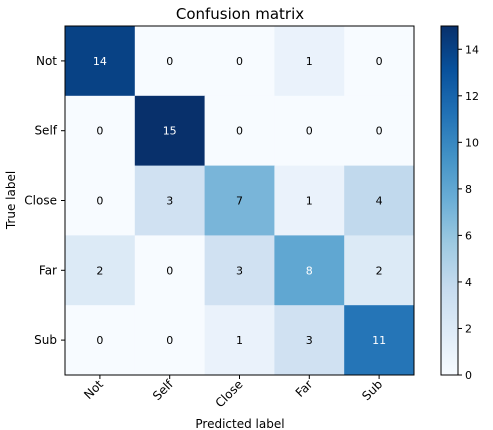 The height and width of the screenshot is (430, 493). What do you see at coordinates (45, 131) in the screenshot?
I see `y-tick-label: Self` at bounding box center [45, 131].